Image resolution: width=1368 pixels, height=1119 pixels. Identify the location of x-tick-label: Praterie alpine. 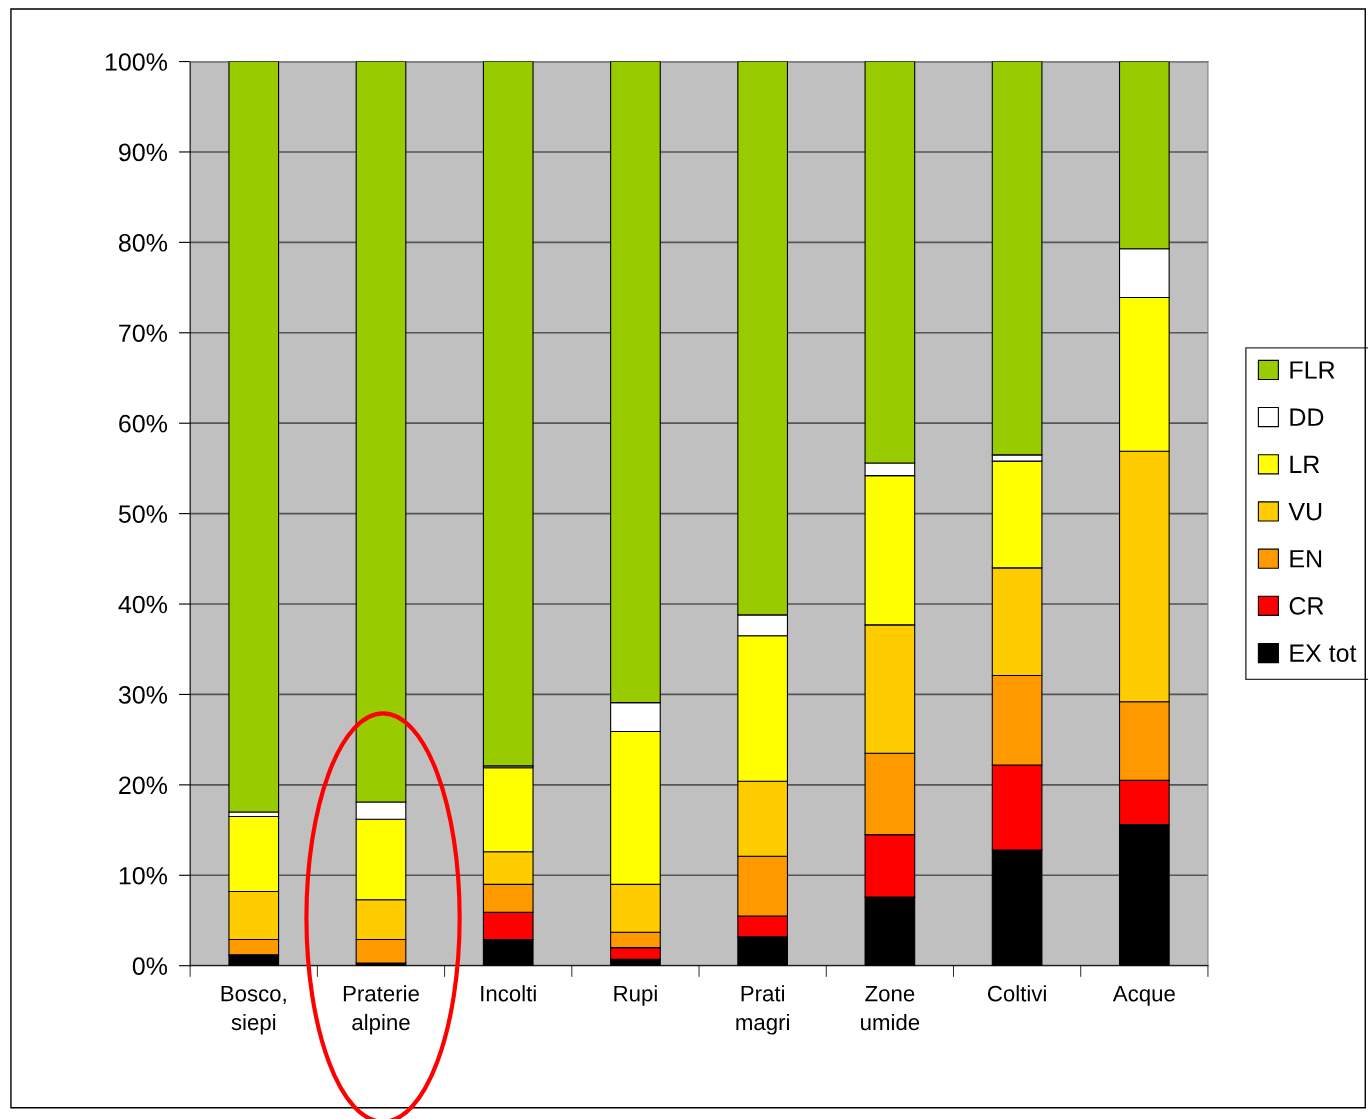
(381, 1010).